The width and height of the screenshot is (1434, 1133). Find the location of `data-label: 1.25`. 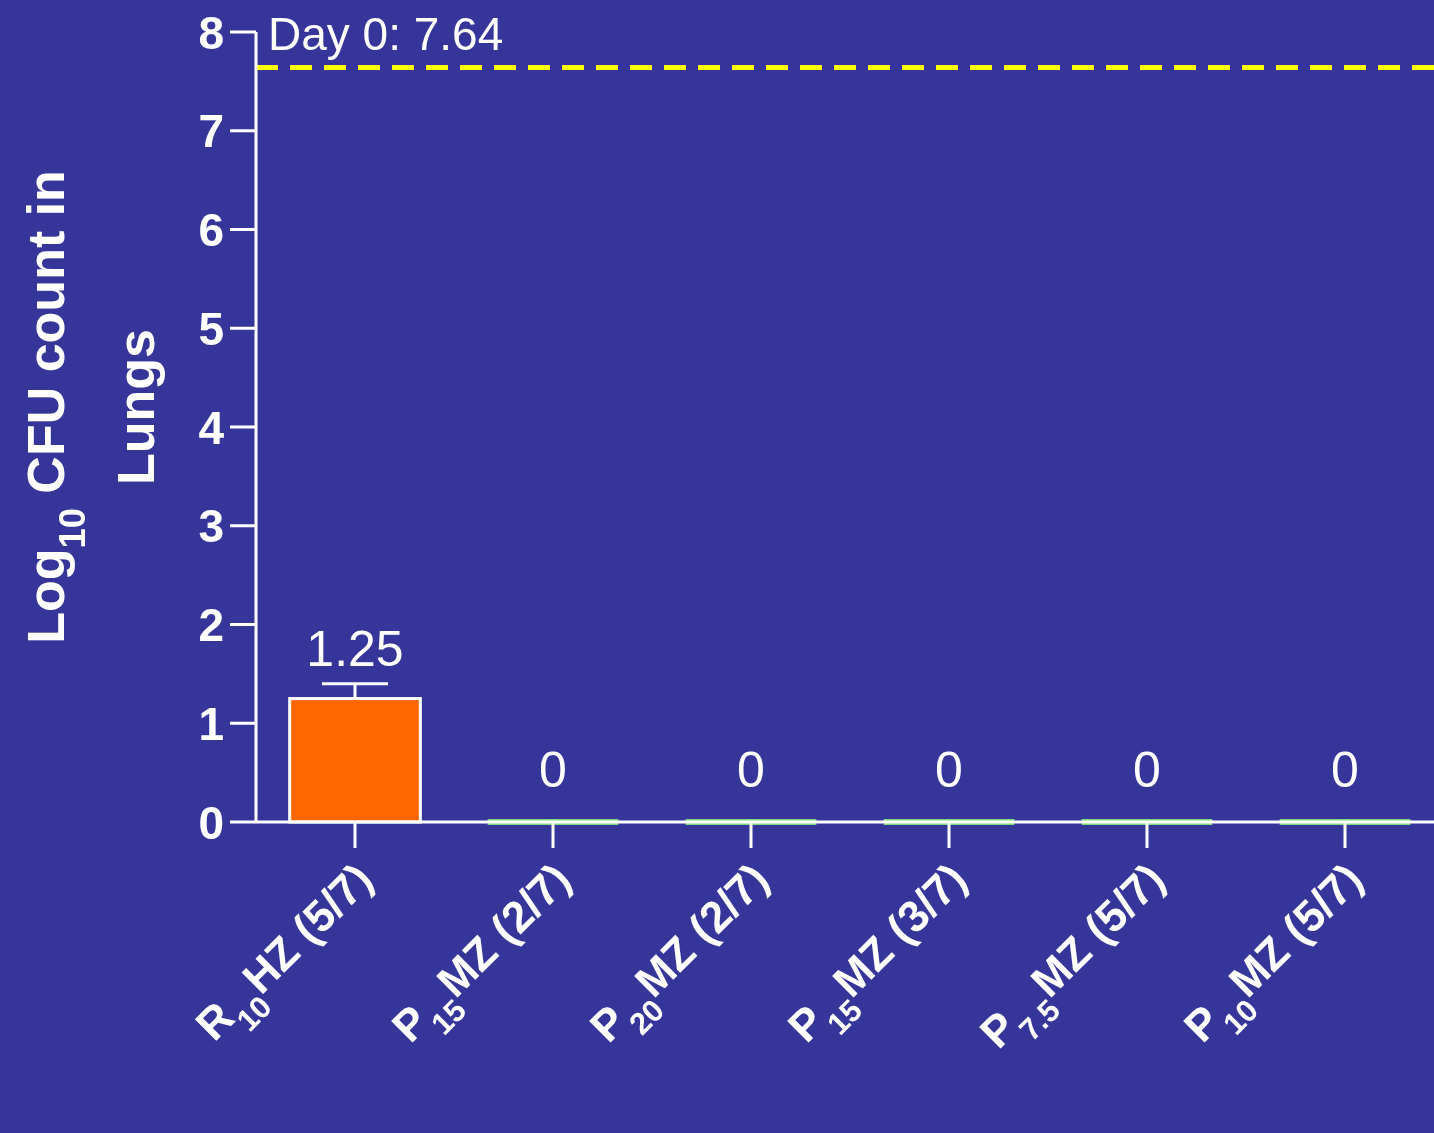

data-label: 1.25 is located at coordinates (355, 648).